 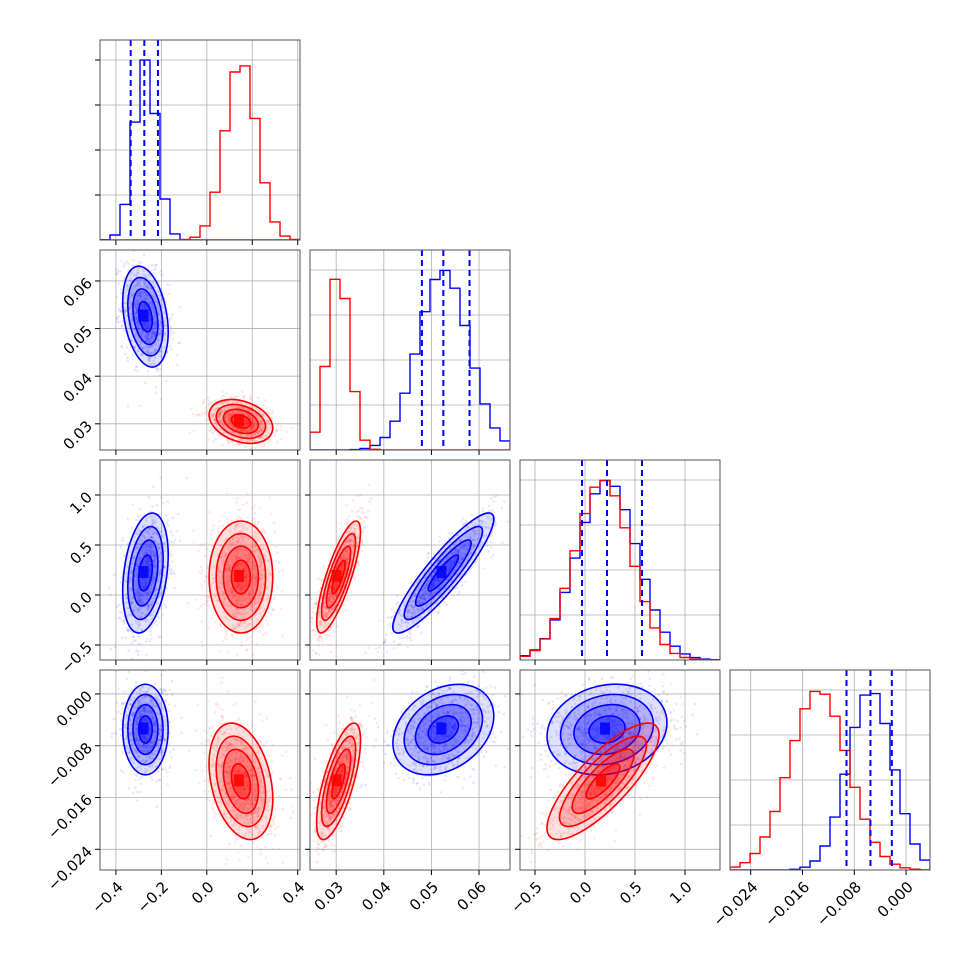 What do you see at coordinates (70, 817) in the screenshot?
I see `y-tick-label: −0.016` at bounding box center [70, 817].